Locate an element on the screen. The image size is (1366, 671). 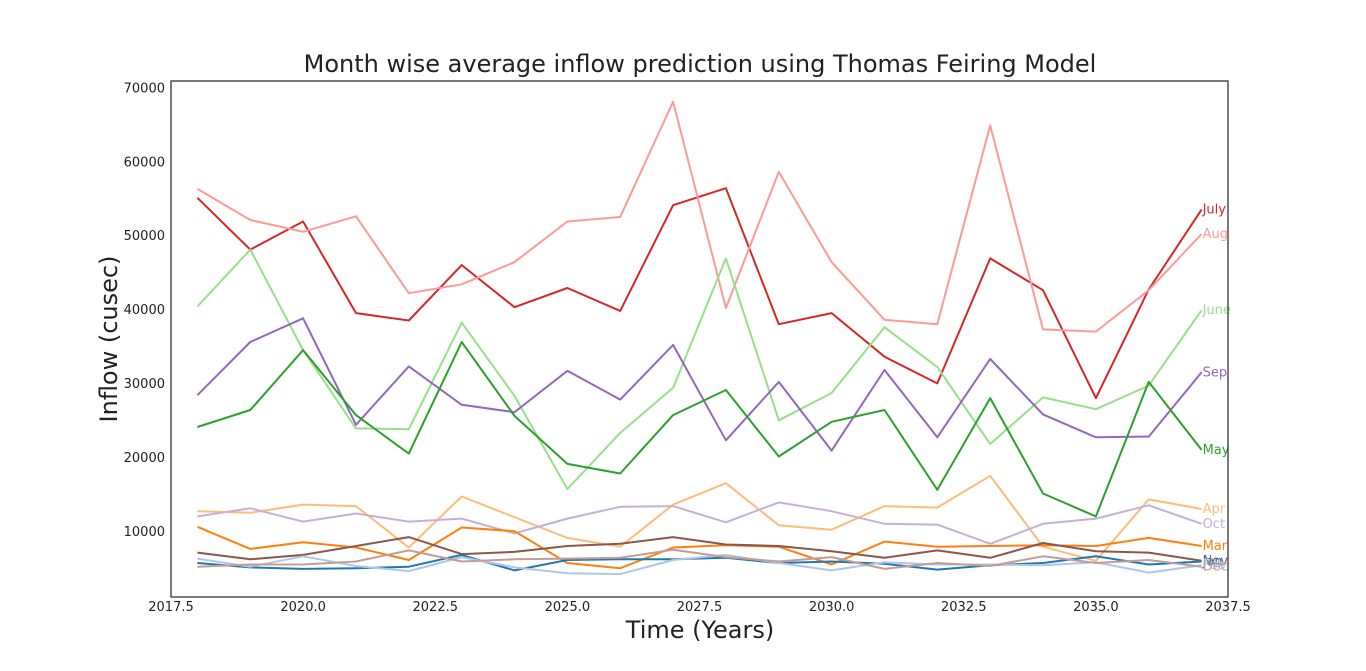
x-tick-label: 2022.5 is located at coordinates (436, 607).